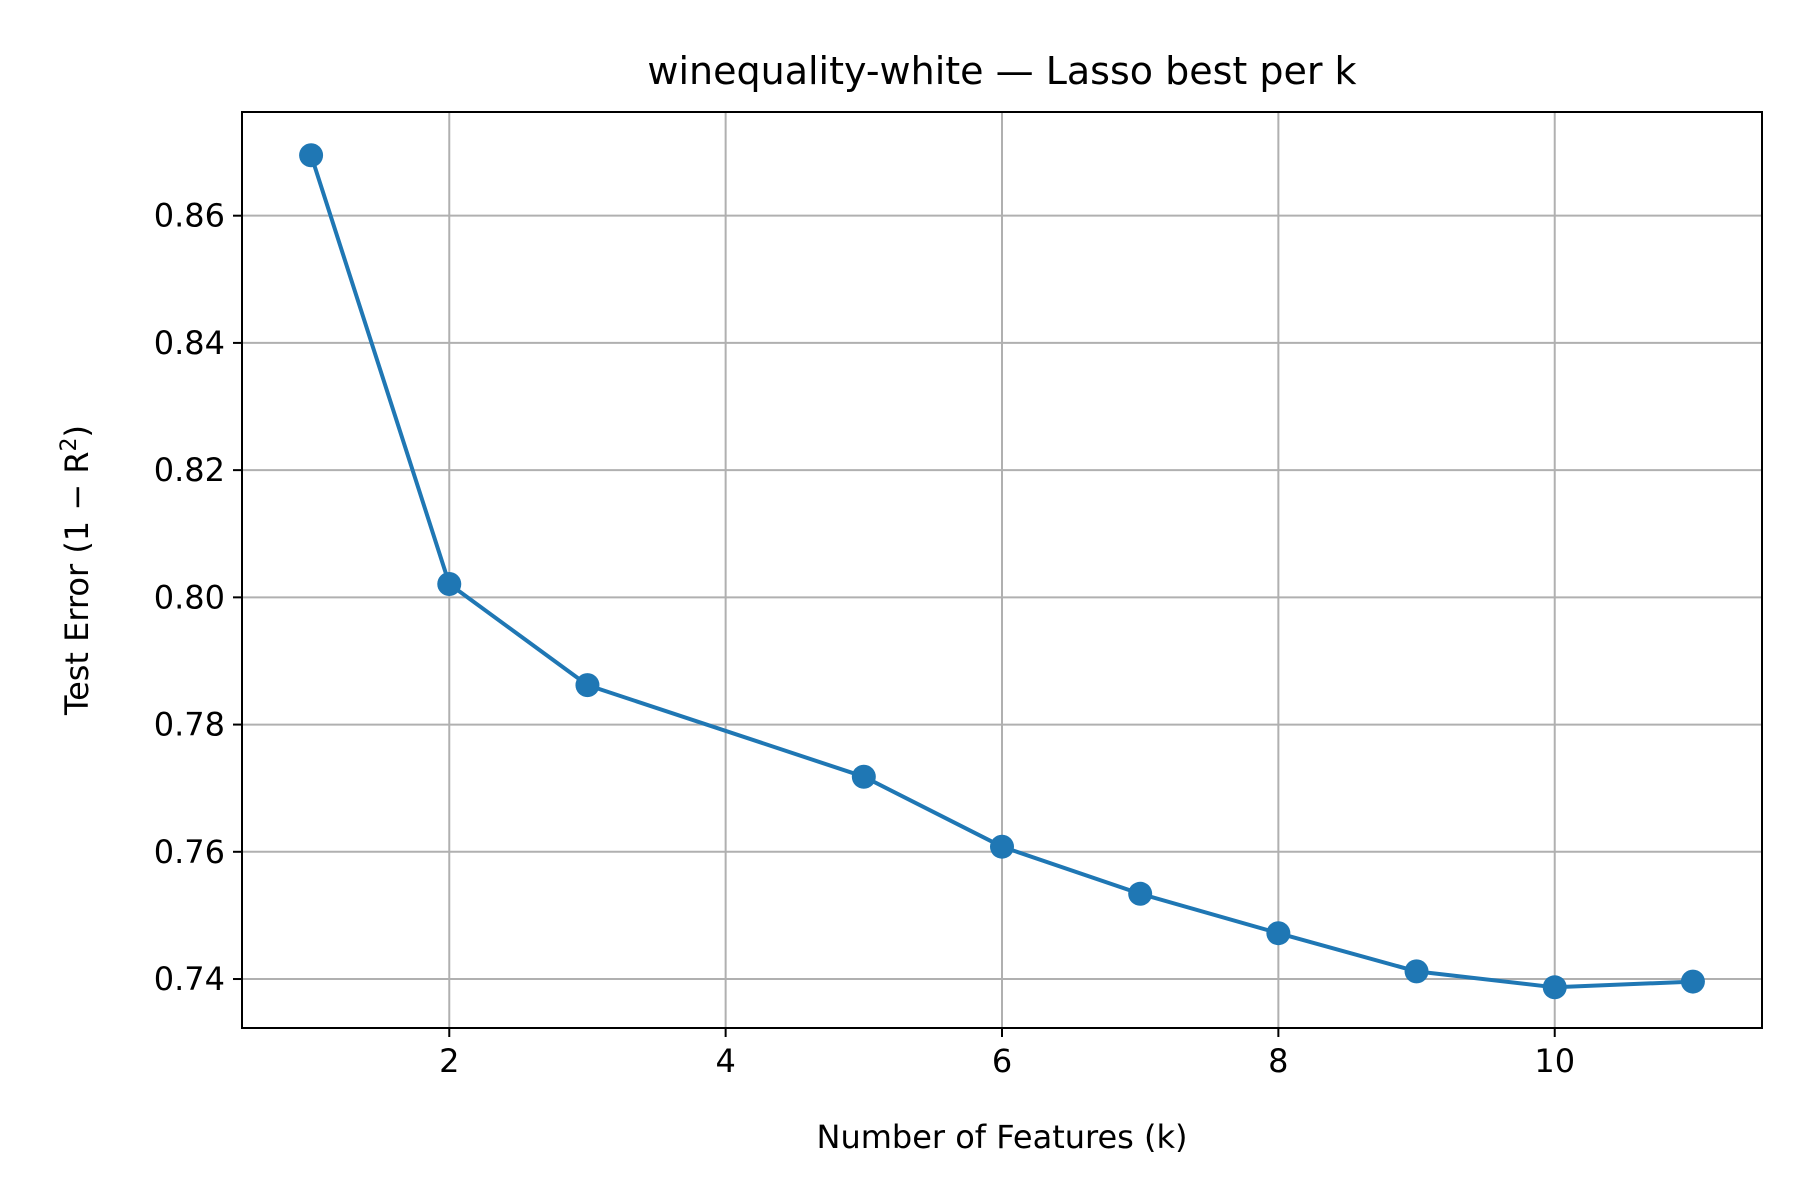  What do you see at coordinates (1001, 71) in the screenshot?
I see `chart-title: winequality-white — Lasso best per k` at bounding box center [1001, 71].